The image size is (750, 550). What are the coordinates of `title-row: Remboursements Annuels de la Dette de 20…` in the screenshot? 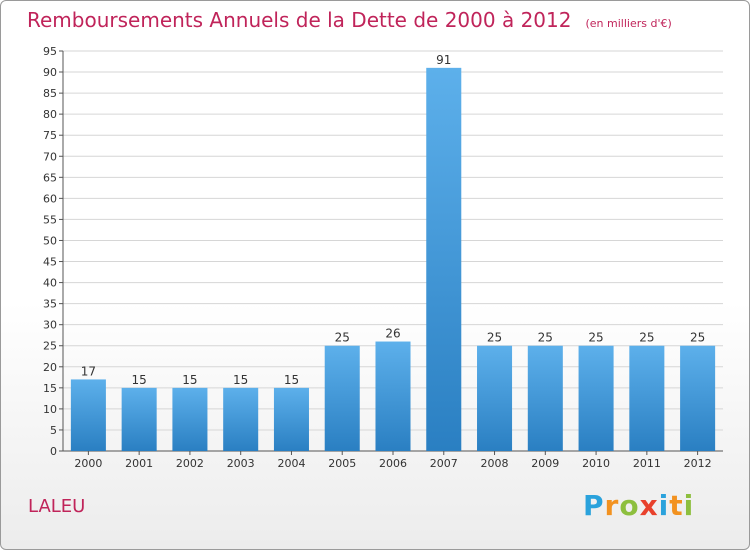 It's located at (349, 20).